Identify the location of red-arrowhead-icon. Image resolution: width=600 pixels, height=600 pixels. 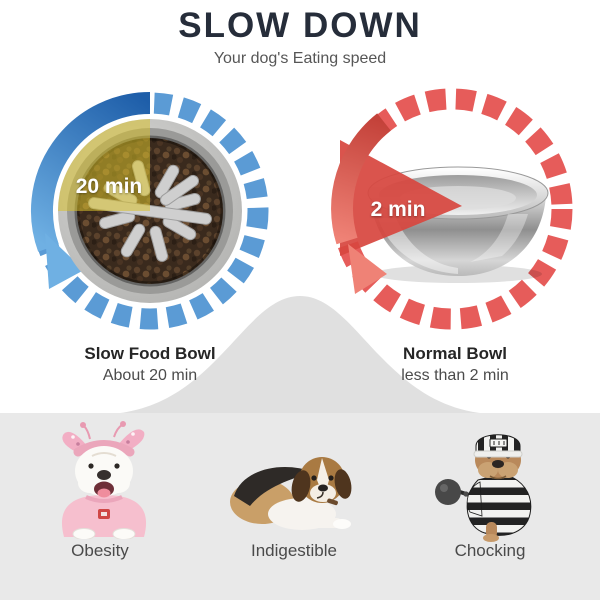
(367, 269).